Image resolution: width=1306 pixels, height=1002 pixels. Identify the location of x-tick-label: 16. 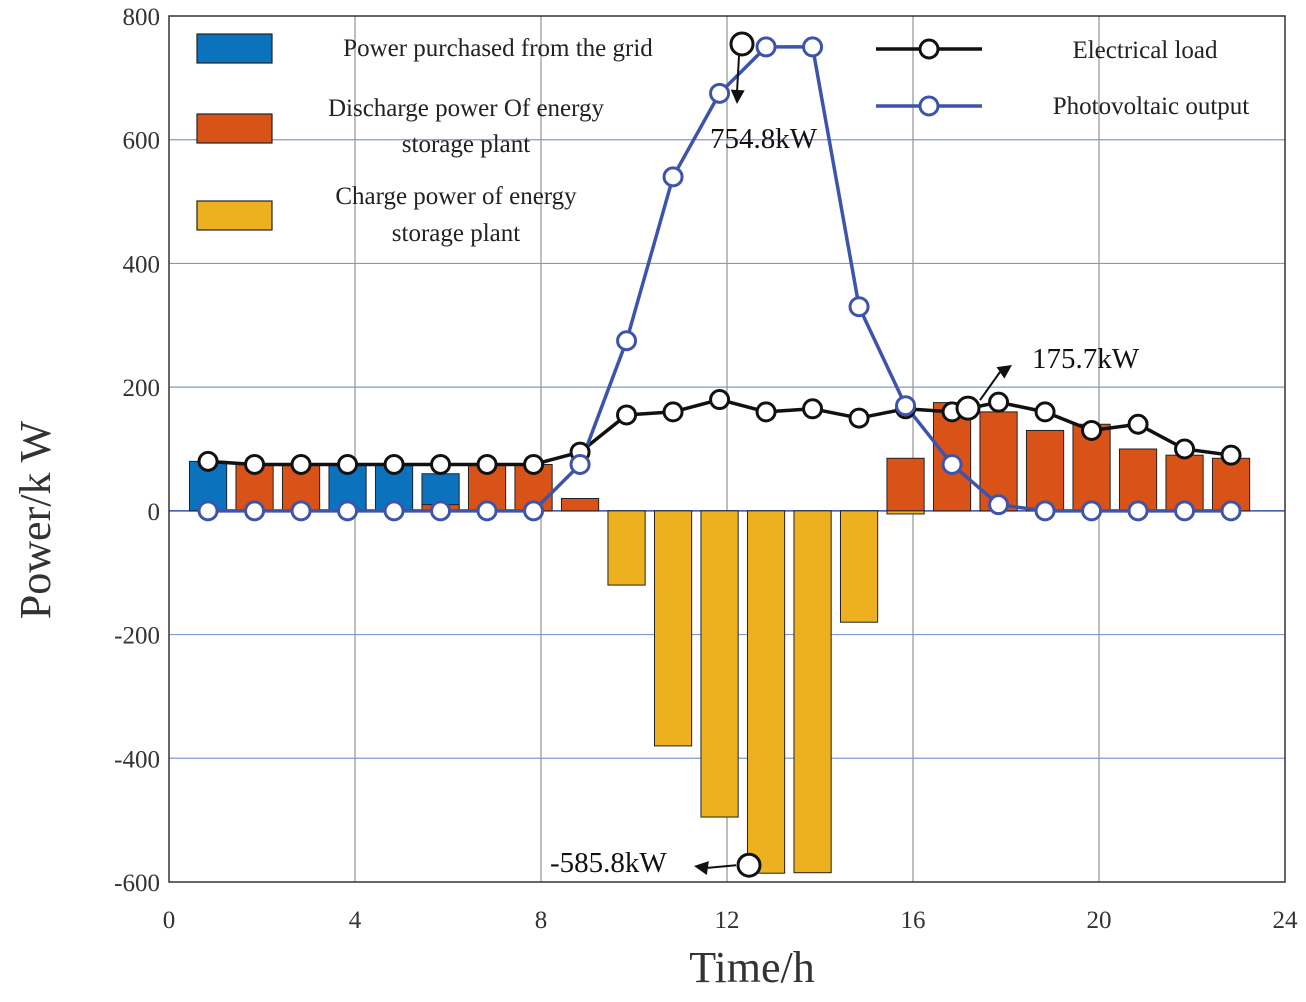
(913, 920).